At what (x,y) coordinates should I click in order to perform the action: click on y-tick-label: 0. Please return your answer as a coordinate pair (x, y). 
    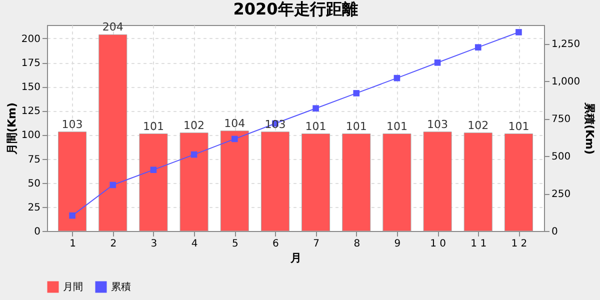
    Looking at the image, I should click on (37, 232).